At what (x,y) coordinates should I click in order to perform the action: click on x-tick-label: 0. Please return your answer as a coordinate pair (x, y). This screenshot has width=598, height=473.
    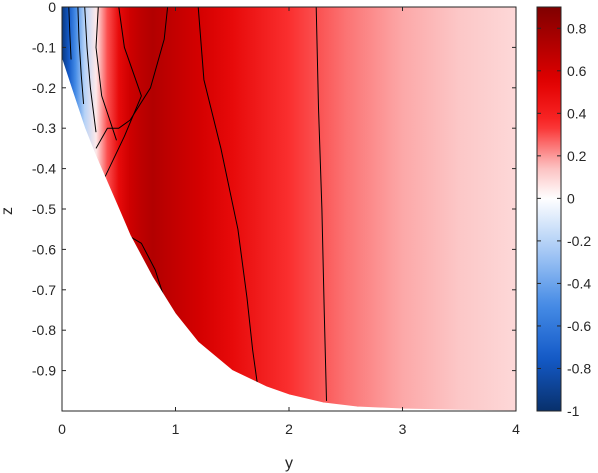
    Looking at the image, I should click on (62, 429).